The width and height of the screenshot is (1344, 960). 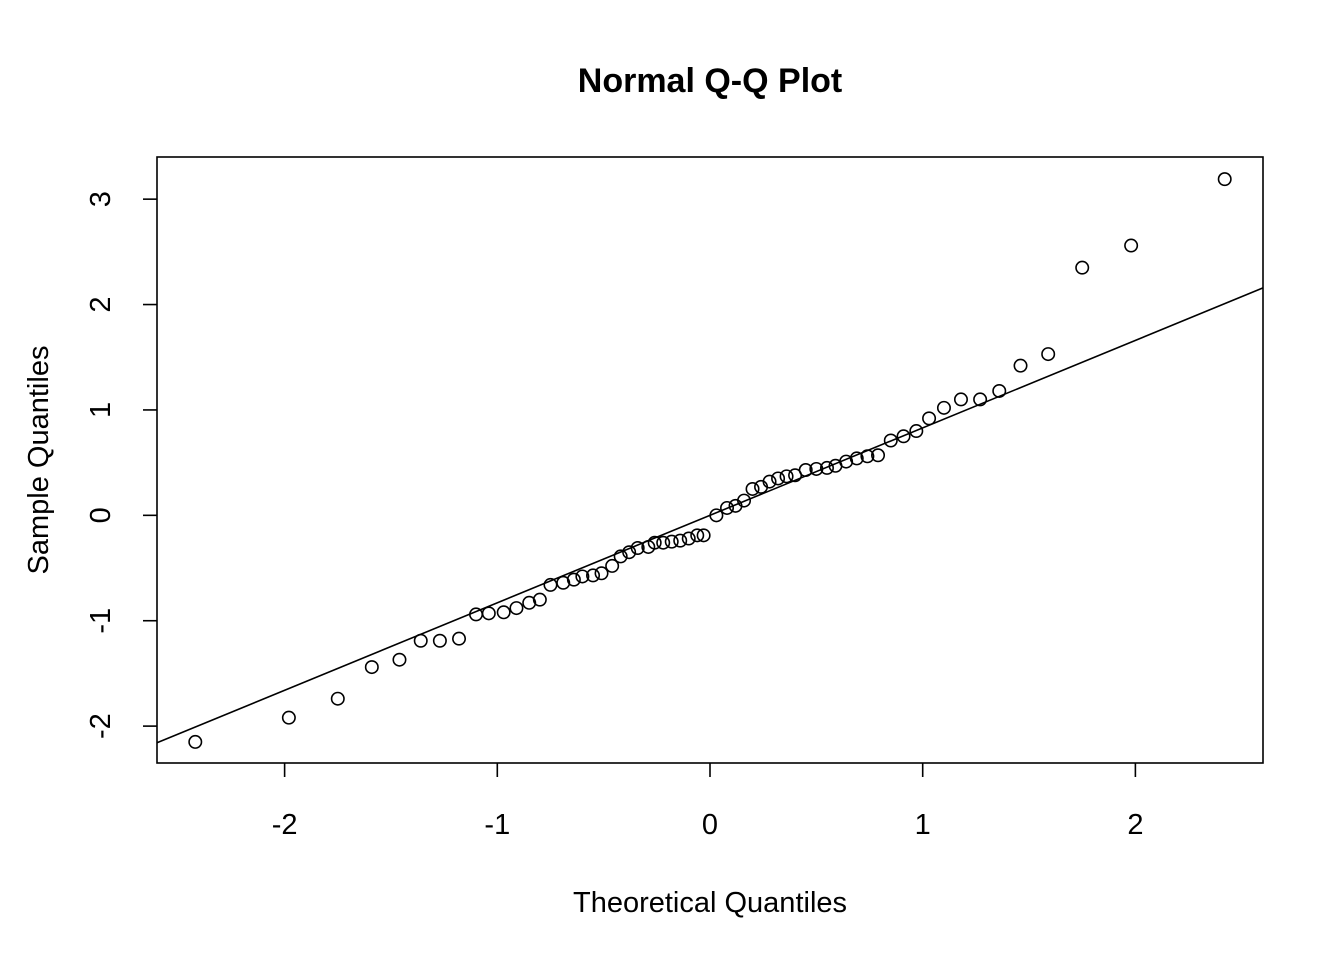 I want to click on x-tick-label: 2, so click(x=1135, y=825).